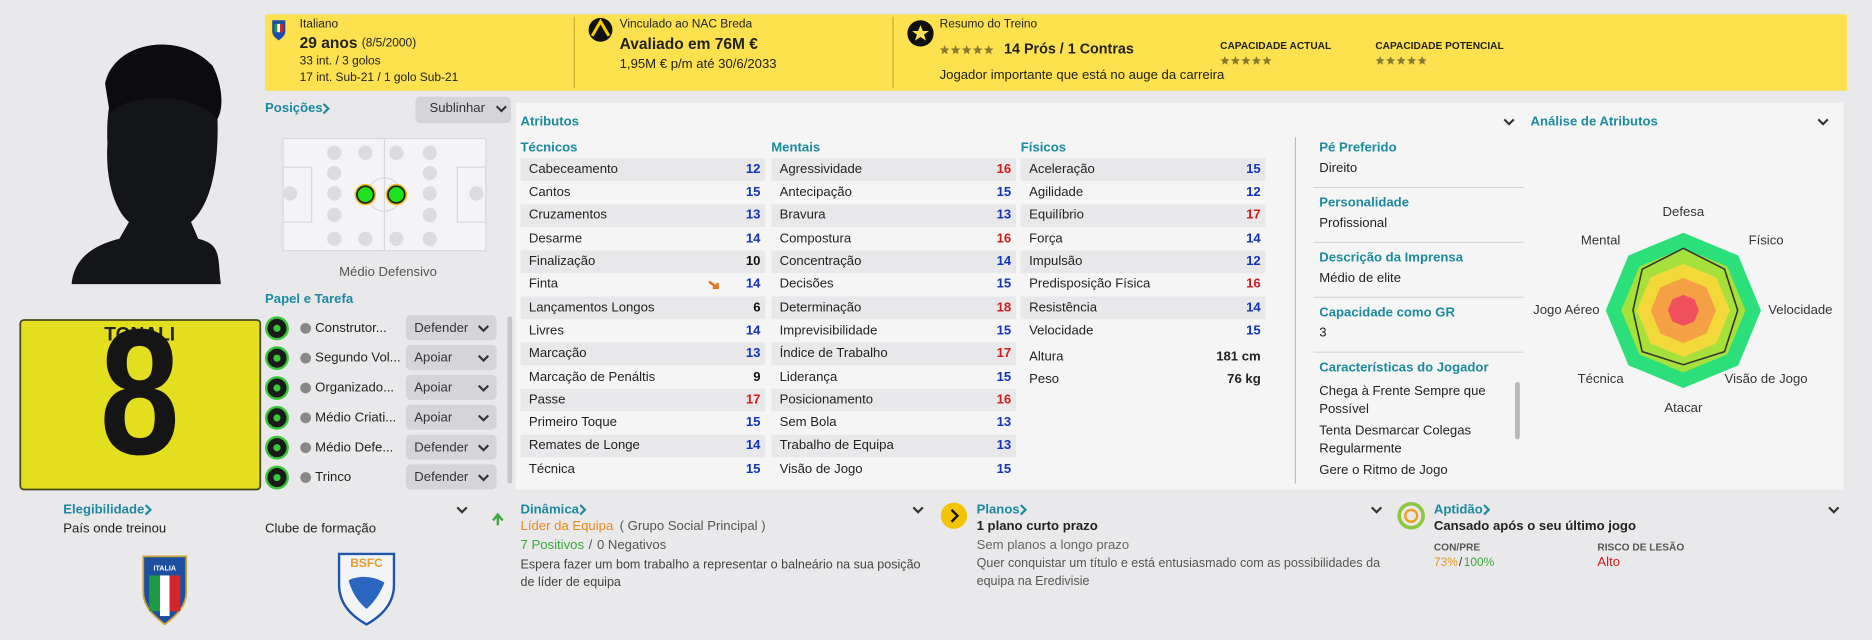  Describe the element at coordinates (1056, 261) in the screenshot. I see `attribute-name: Impulsão` at that location.